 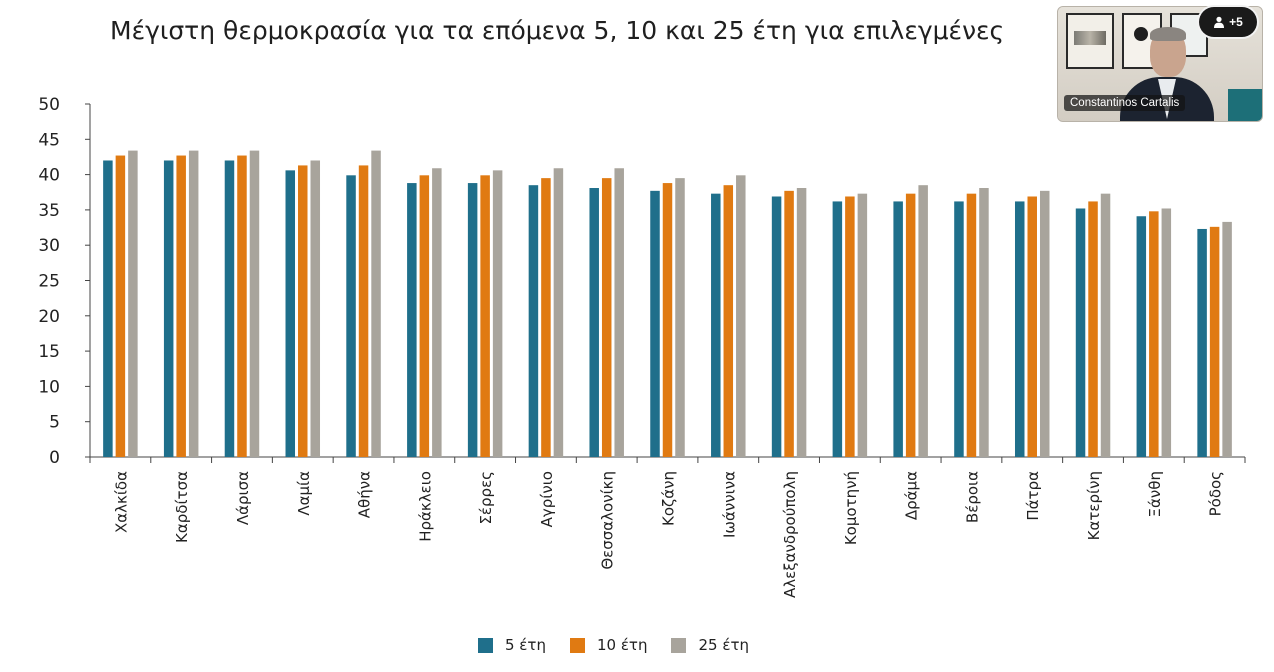 I want to click on legend-label: 10 έτη, so click(x=622, y=645).